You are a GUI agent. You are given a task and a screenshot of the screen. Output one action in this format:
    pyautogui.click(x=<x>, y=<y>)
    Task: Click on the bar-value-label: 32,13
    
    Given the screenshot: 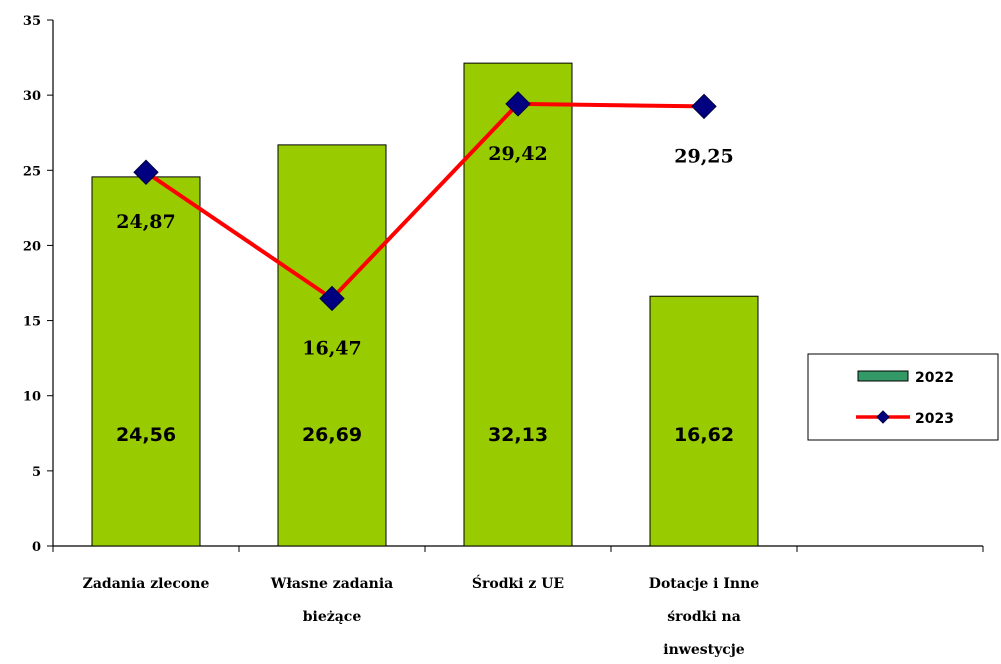 What is the action you would take?
    pyautogui.click(x=518, y=435)
    